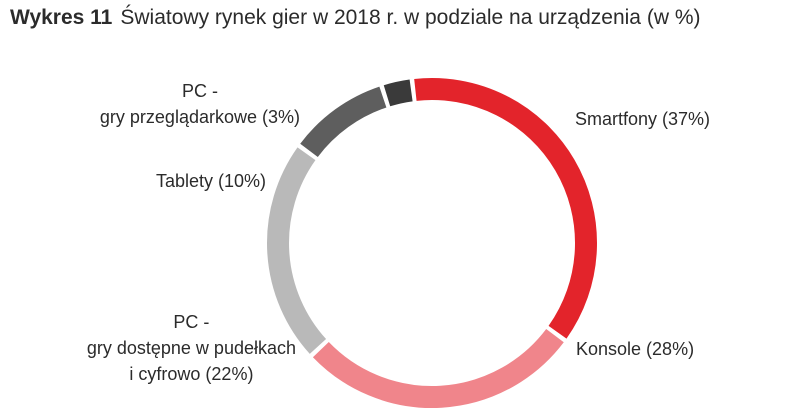 This screenshot has height=413, width=793. Describe the element at coordinates (505, 208) in the screenshot. I see `slice-smartfony` at that location.